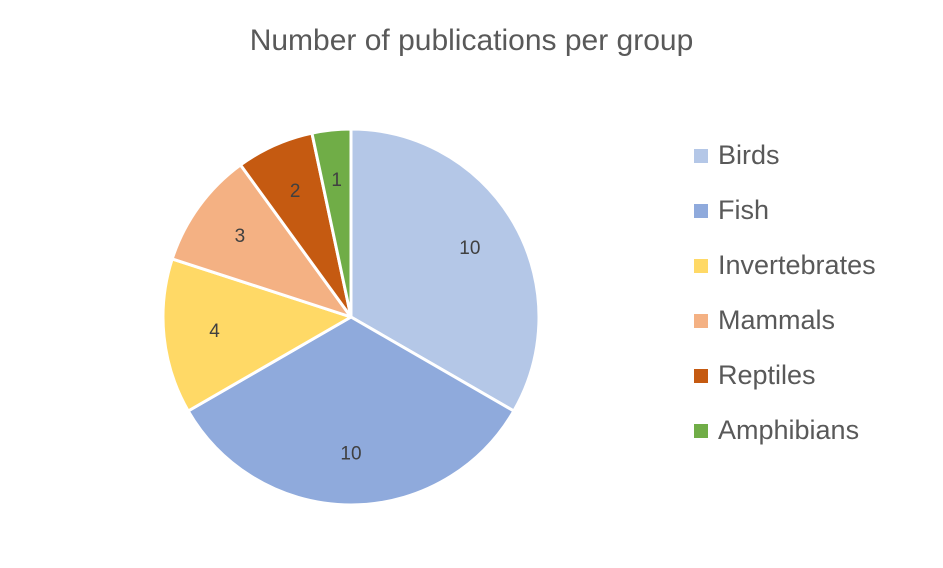 The height and width of the screenshot is (568, 943). I want to click on data-label-reptiles: 2, so click(295, 191).